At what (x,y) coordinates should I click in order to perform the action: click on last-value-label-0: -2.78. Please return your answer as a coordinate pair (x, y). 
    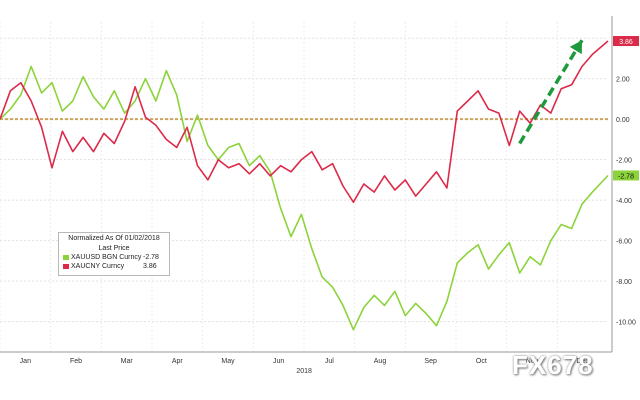
    Looking at the image, I should click on (626, 176).